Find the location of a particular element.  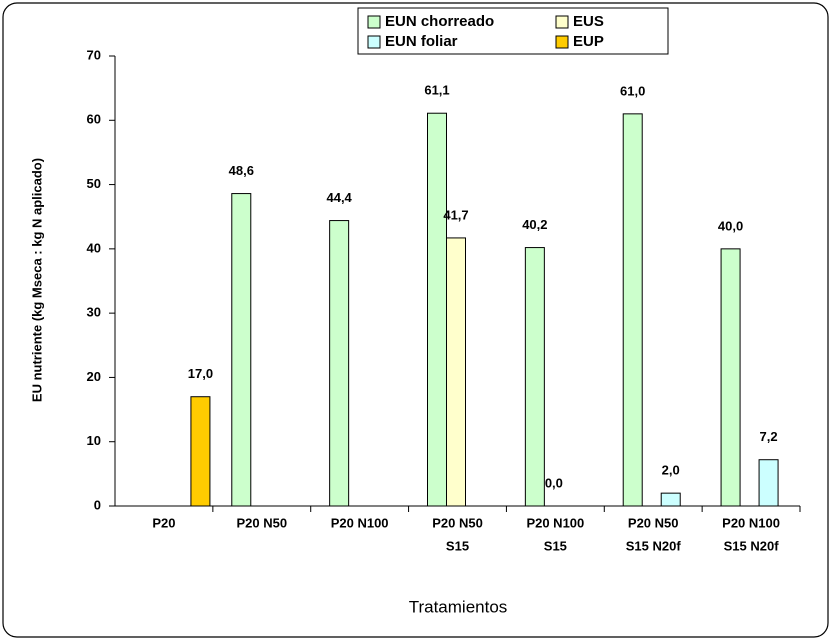

y-tick-label: 30 is located at coordinates (94, 312).